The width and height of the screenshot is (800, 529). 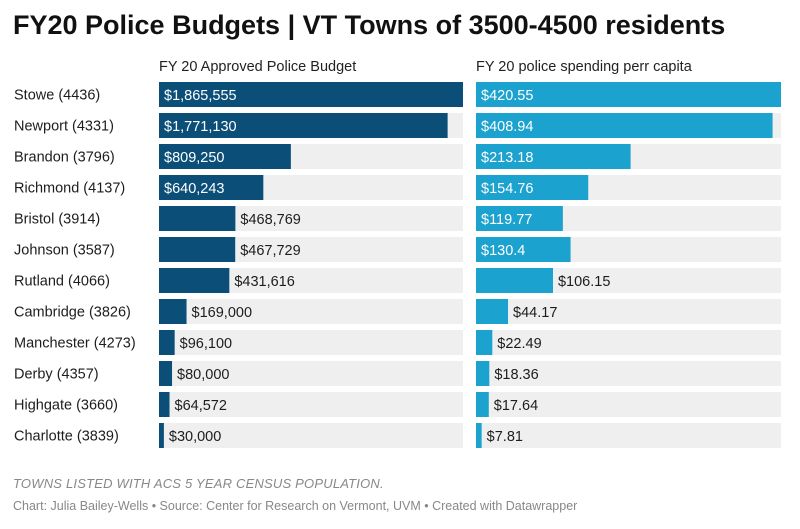 What do you see at coordinates (75, 344) in the screenshot?
I see `category-label: Manchester (4273)` at bounding box center [75, 344].